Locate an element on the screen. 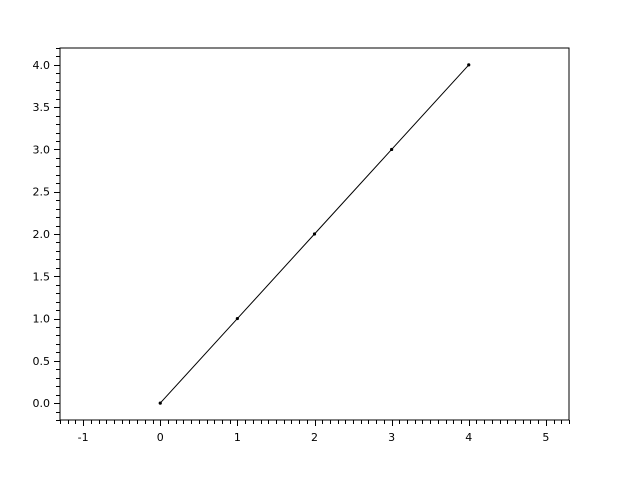 Image resolution: width=640 pixels, height=480 pixels. x-tick-label: 2 is located at coordinates (314, 437).